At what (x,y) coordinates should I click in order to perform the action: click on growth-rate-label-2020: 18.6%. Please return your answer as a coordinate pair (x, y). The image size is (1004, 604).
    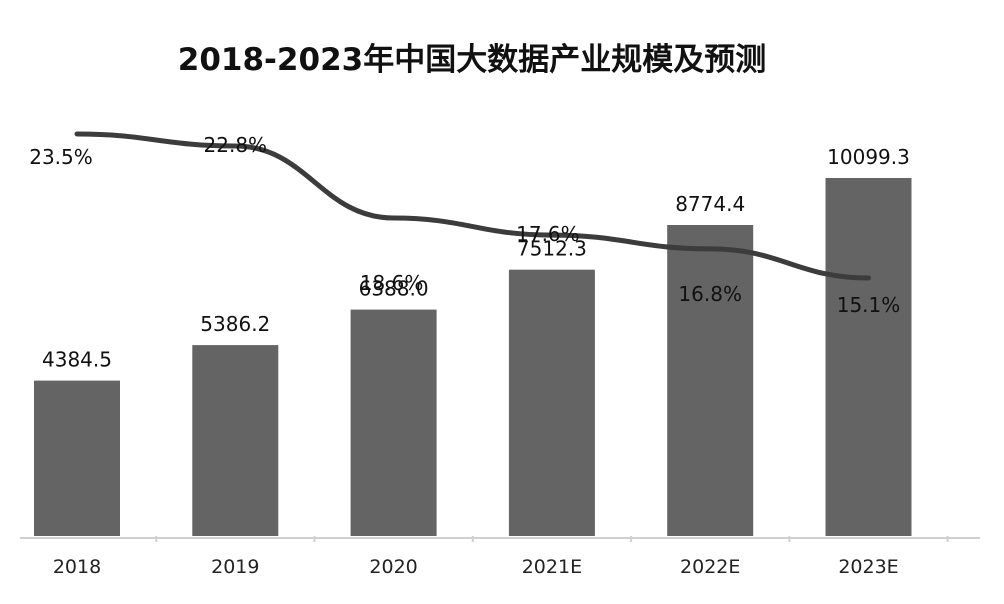
    Looking at the image, I should click on (392, 283).